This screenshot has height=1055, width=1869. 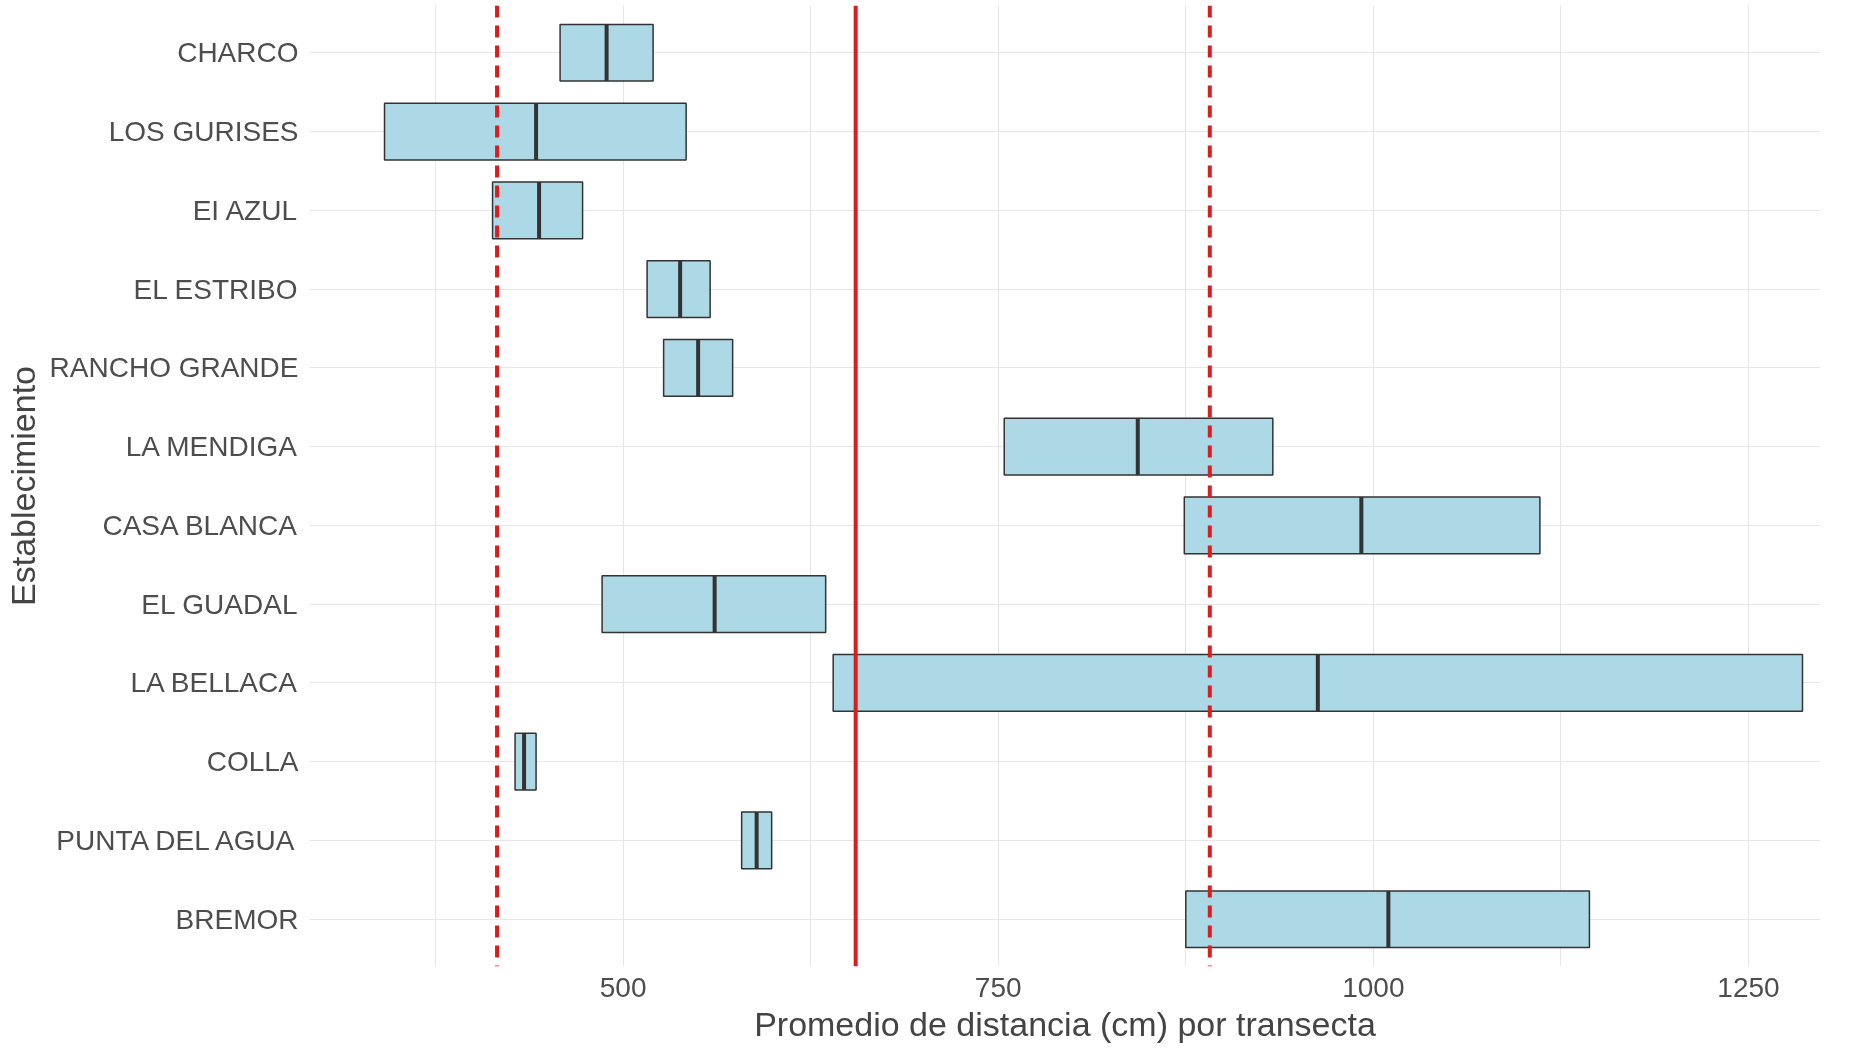 What do you see at coordinates (1065, 1023) in the screenshot?
I see `x-axis-title: Promedio de distancia (cm) por transecta` at bounding box center [1065, 1023].